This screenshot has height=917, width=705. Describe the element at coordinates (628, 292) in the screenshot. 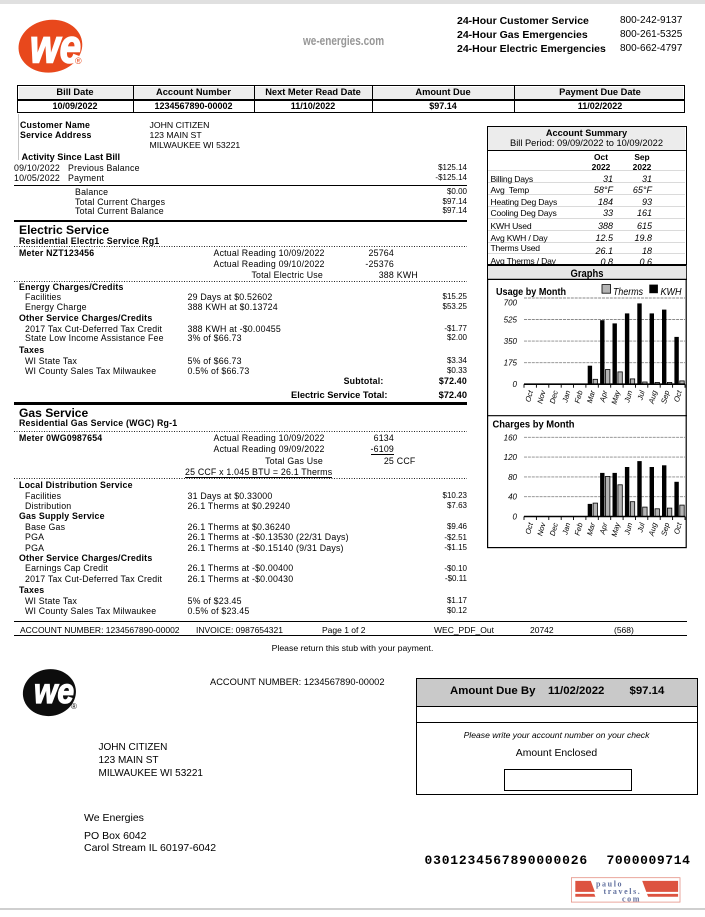

I see `svg-text: Therms` at that location.